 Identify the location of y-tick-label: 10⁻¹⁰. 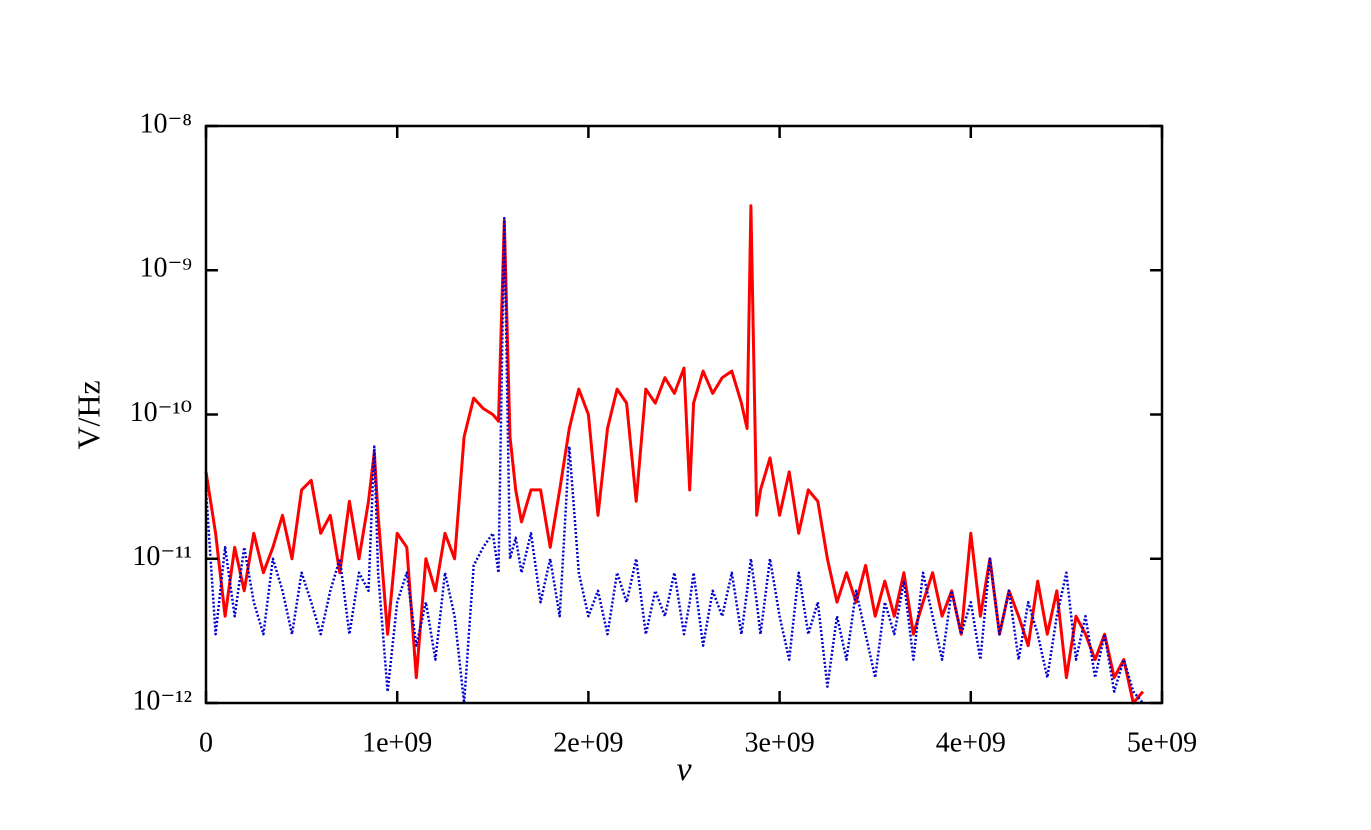
(161, 412).